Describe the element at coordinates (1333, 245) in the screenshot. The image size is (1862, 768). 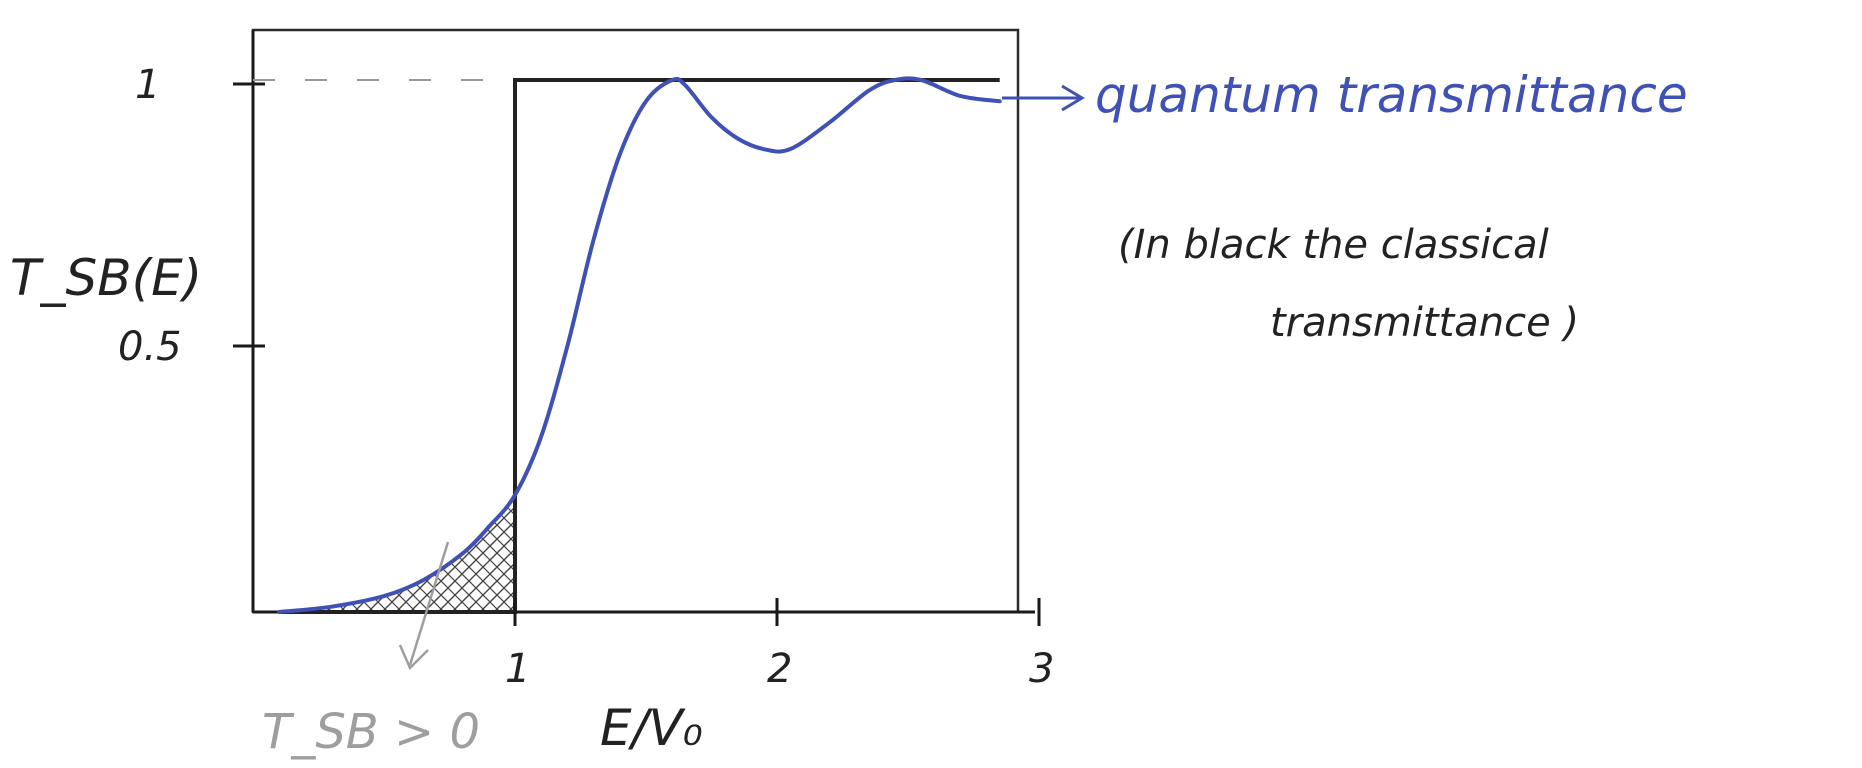
I see `annotation-classical-line-1: (In black the classical` at that location.